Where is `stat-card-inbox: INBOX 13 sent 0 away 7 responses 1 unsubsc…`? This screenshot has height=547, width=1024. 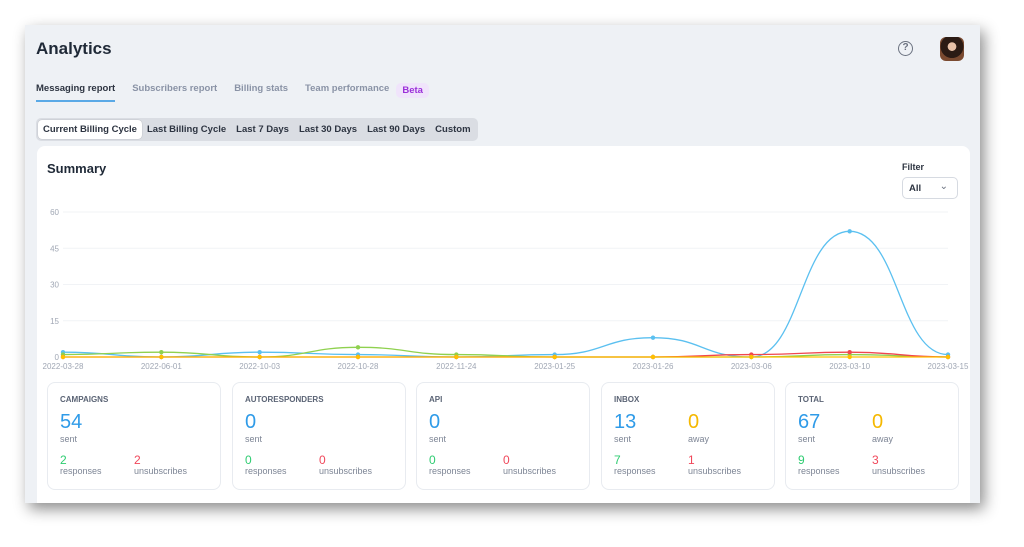 stat-card-inbox: INBOX 13 sent 0 away 7 responses 1 unsubsc… is located at coordinates (688, 436).